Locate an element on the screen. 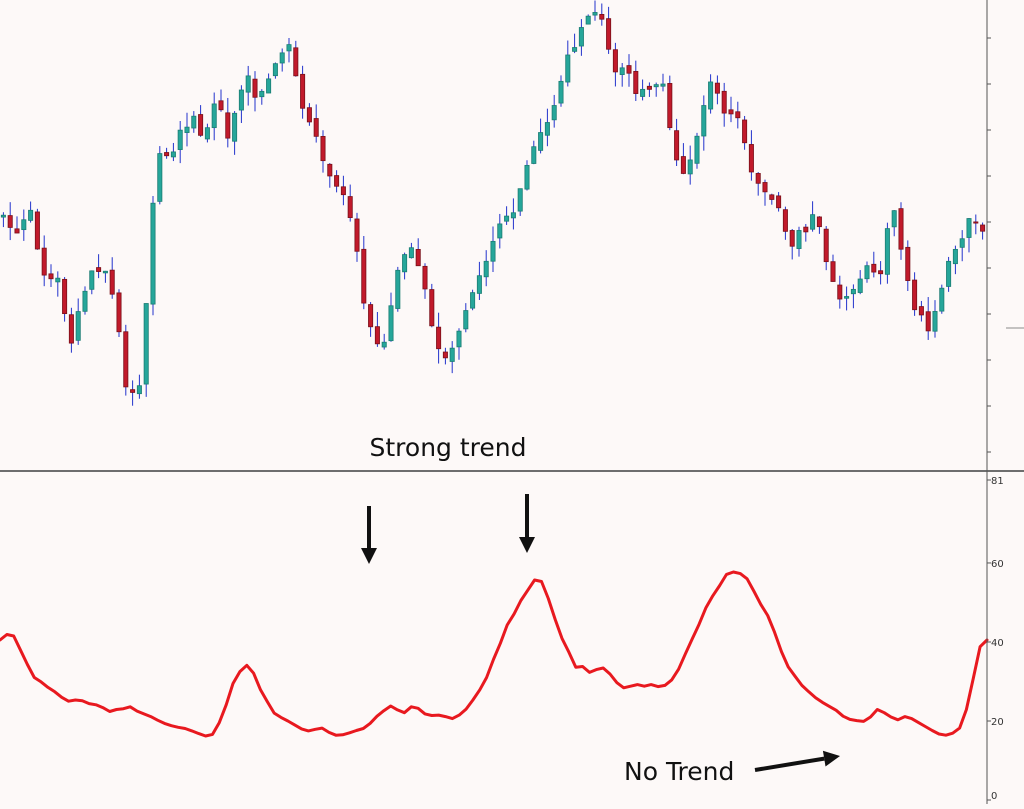 This screenshot has width=1024, height=809. y-tick-label: 20 is located at coordinates (997, 722).